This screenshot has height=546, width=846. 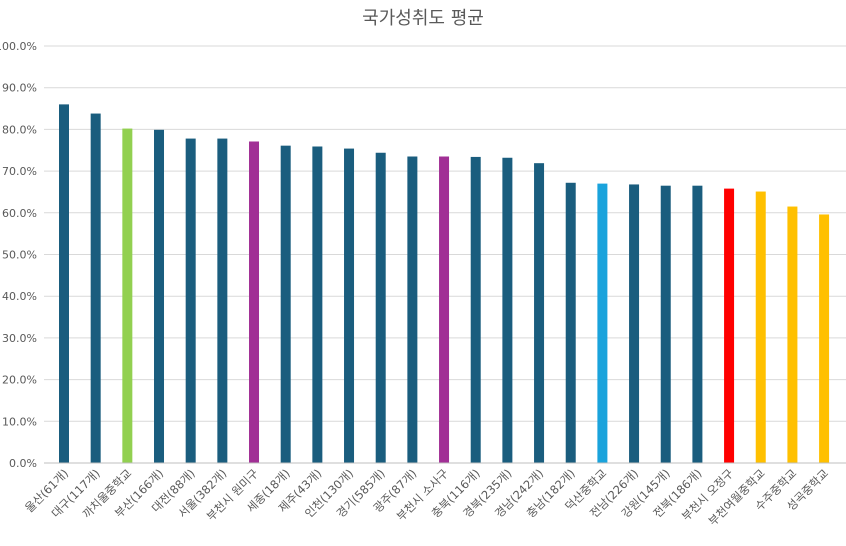 What do you see at coordinates (19, 380) in the screenshot?
I see `y-tick-label: 20.0%` at bounding box center [19, 380].